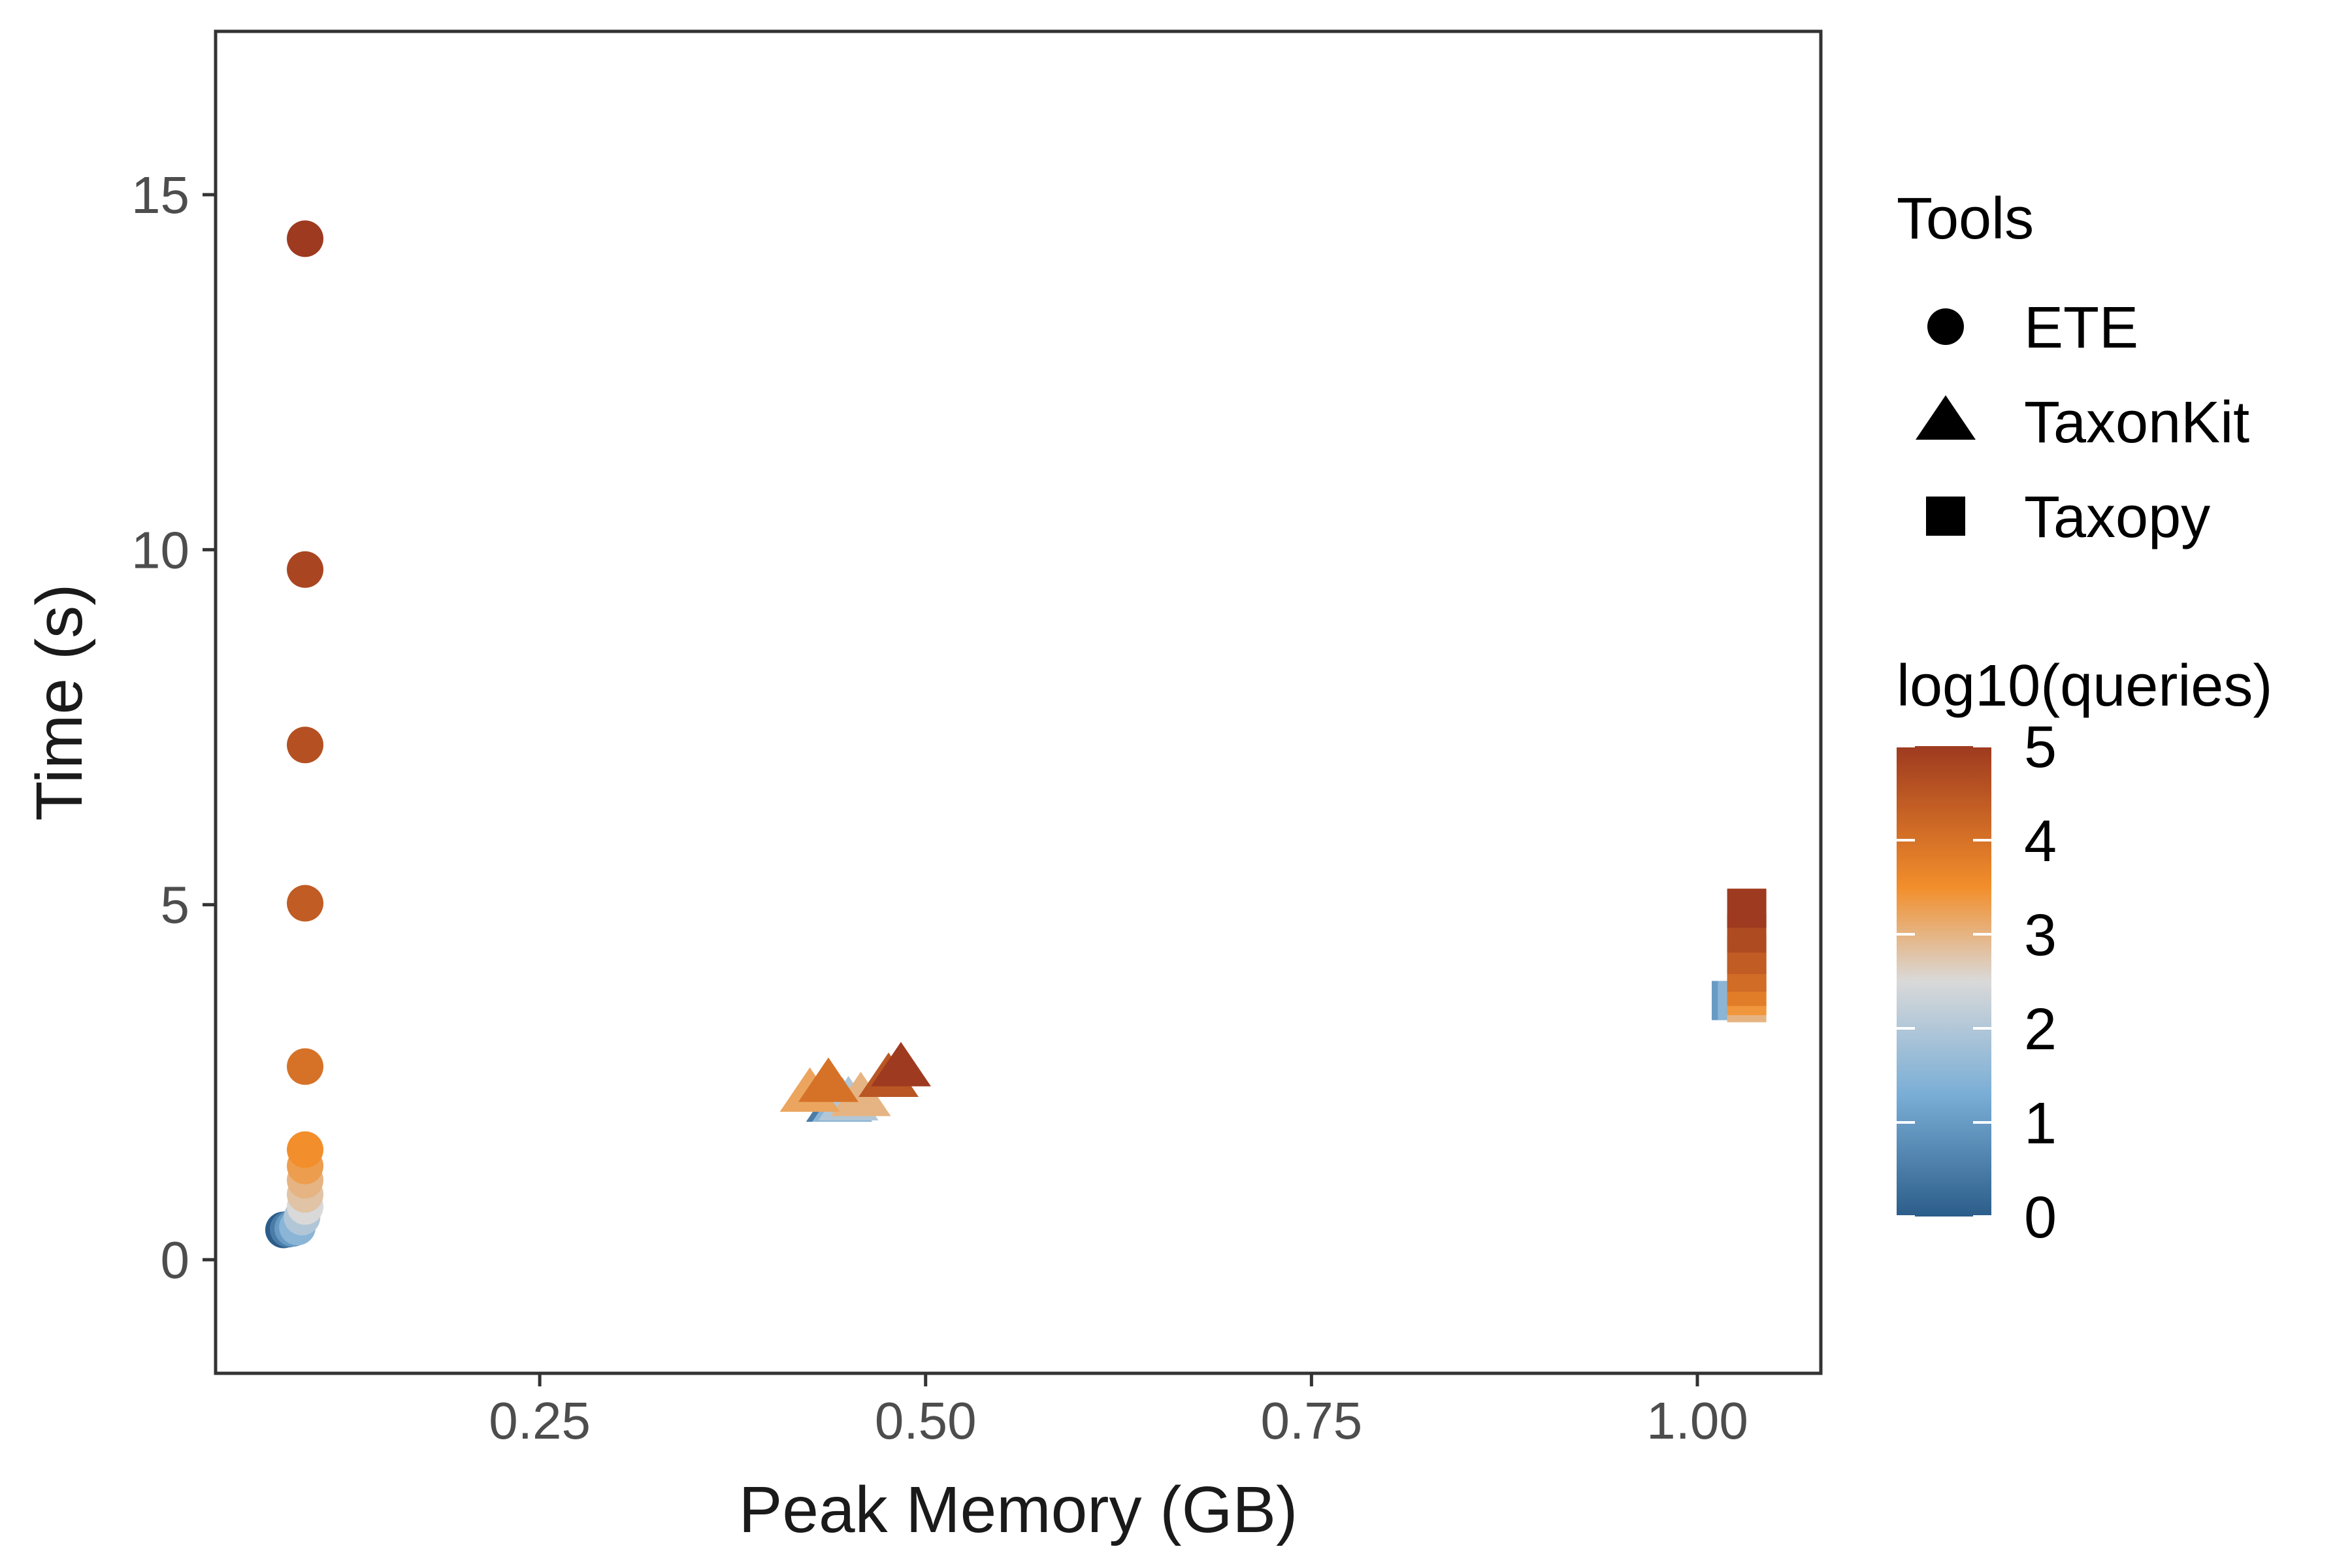 This screenshot has height=1568, width=2352. What do you see at coordinates (175, 1260) in the screenshot?
I see `y-tick-label: 0` at bounding box center [175, 1260].